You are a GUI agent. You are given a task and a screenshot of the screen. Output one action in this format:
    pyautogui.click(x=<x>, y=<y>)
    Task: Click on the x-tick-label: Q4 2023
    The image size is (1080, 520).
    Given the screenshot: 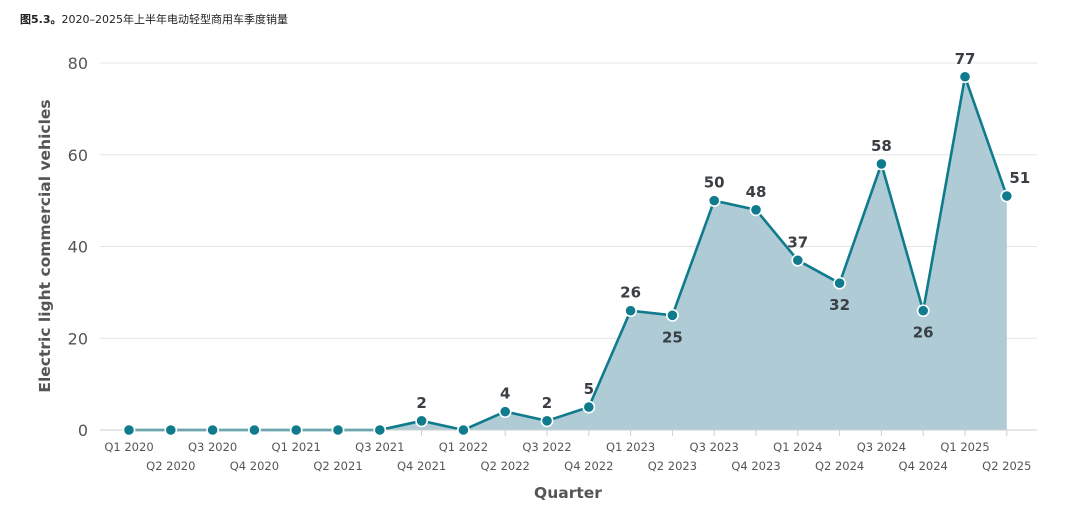 What is the action you would take?
    pyautogui.click(x=755, y=466)
    